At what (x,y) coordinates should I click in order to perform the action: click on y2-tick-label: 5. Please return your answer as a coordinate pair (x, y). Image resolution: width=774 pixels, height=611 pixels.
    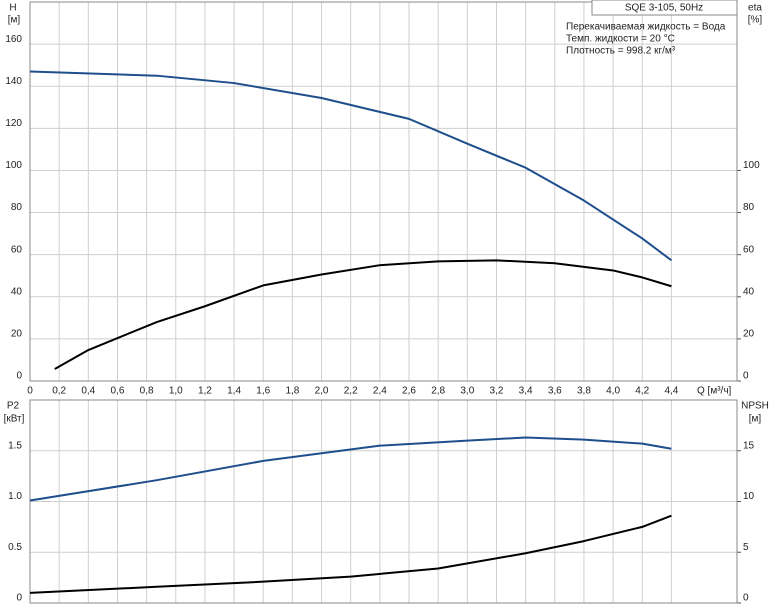
    Looking at the image, I should click on (746, 547).